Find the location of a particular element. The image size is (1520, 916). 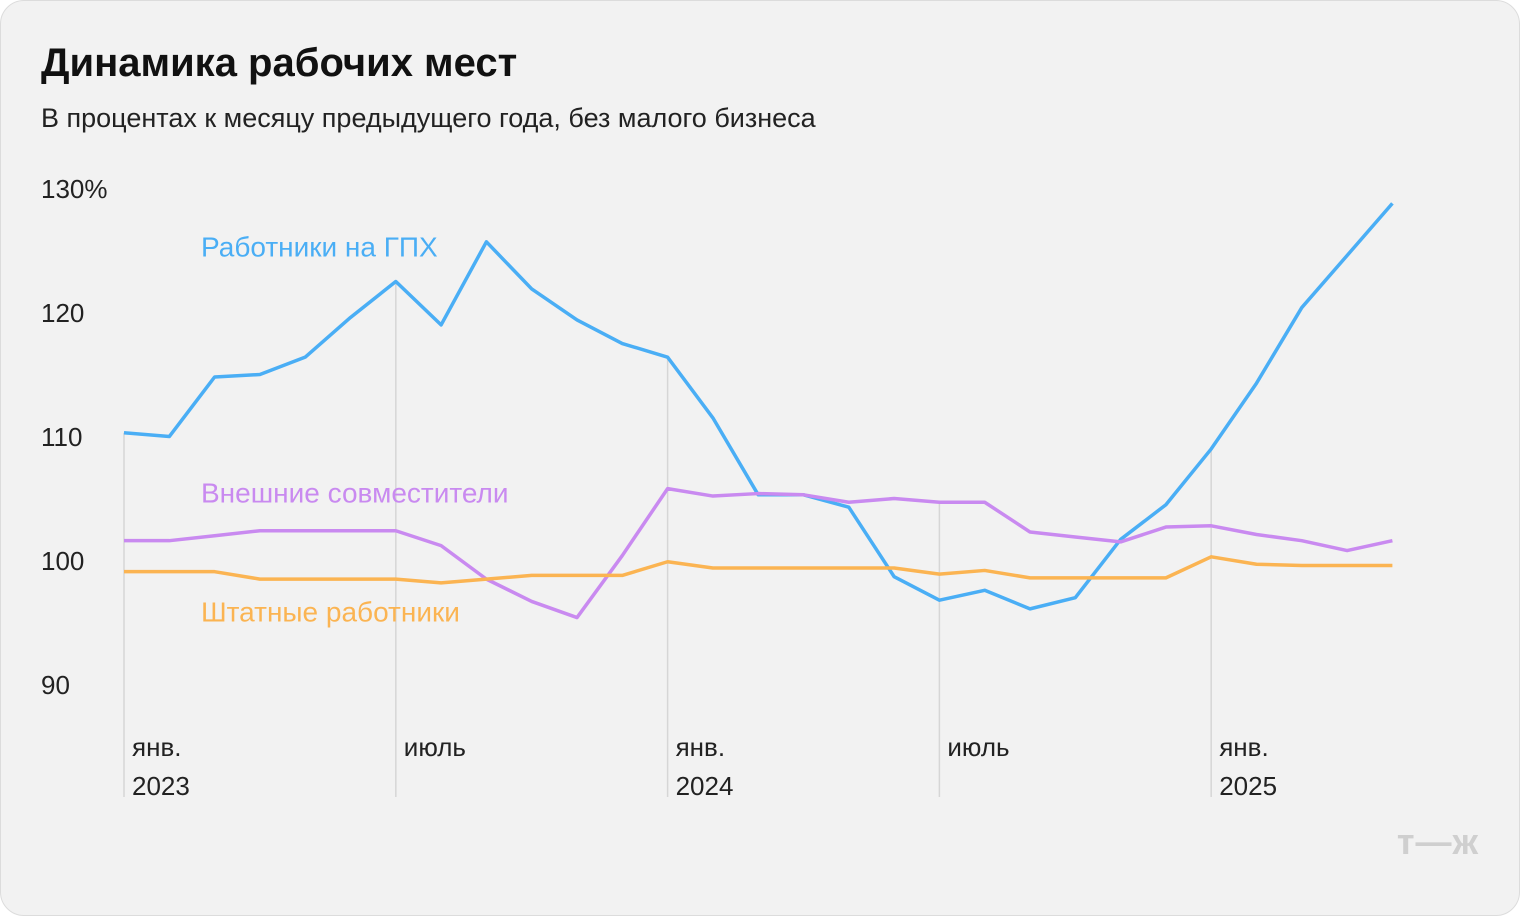

x-tick-label: янв. 2023 is located at coordinates (161, 766).